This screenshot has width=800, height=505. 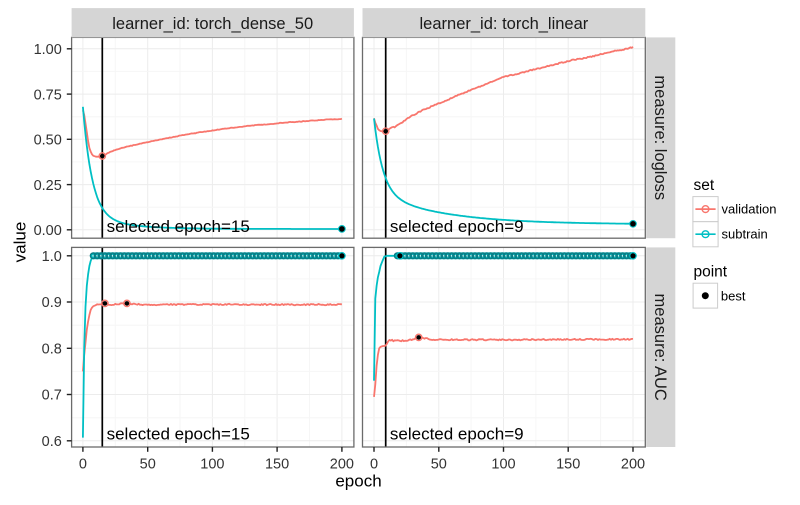 What do you see at coordinates (52, 303) in the screenshot?
I see `svg-text: 0.9` at bounding box center [52, 303].